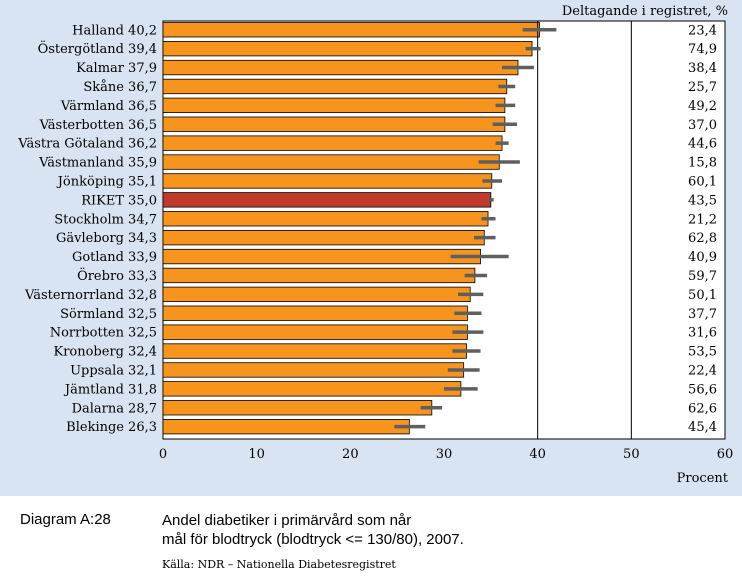 Image resolution: width=742 pixels, height=576 pixels. What do you see at coordinates (702, 49) in the screenshot?
I see `participation-value-2: 74,9` at bounding box center [702, 49].